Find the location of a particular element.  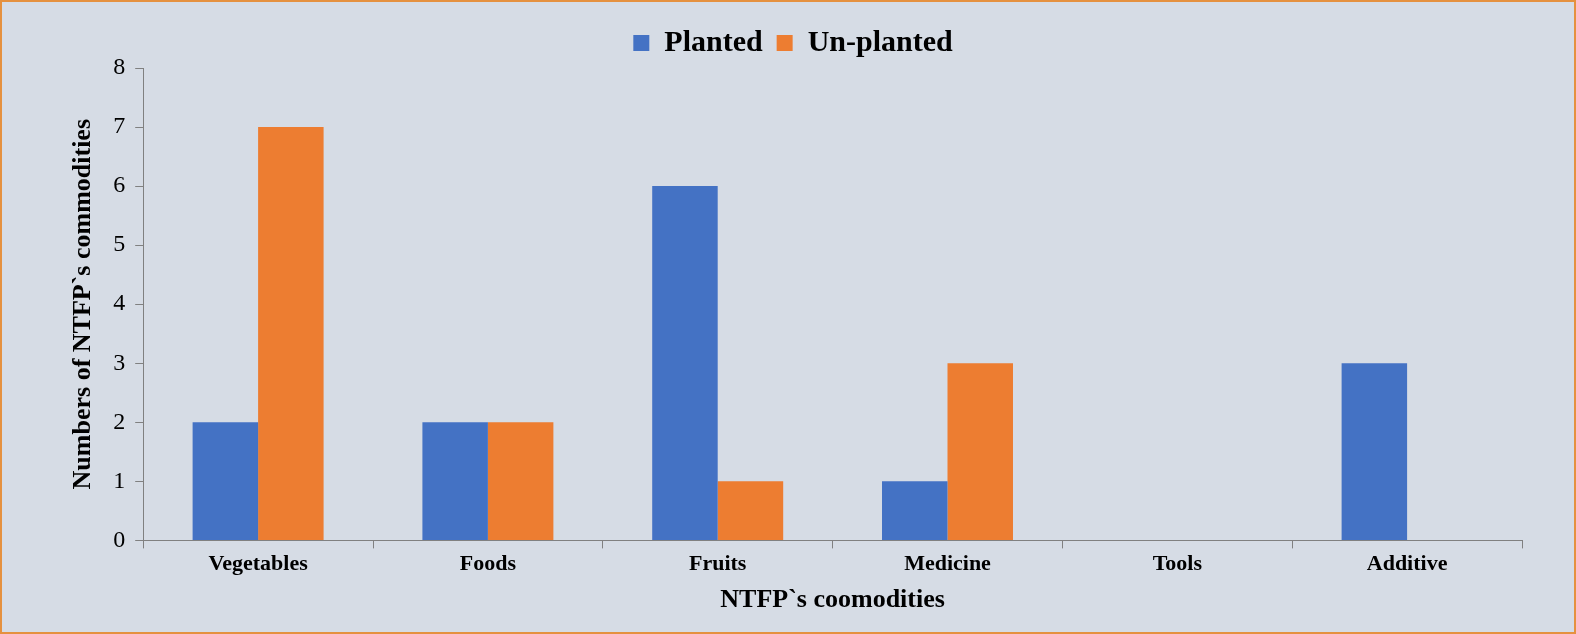

y-tick-label: 5 is located at coordinates (119, 243).